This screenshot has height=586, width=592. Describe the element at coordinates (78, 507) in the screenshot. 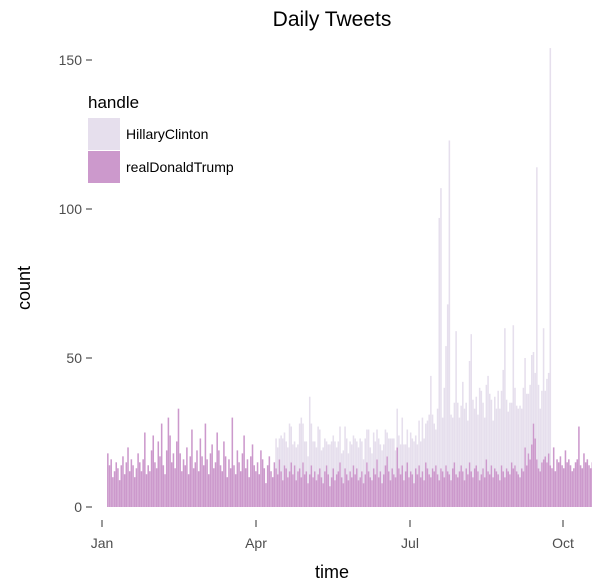

I see `y-tick-label-0: 0` at that location.